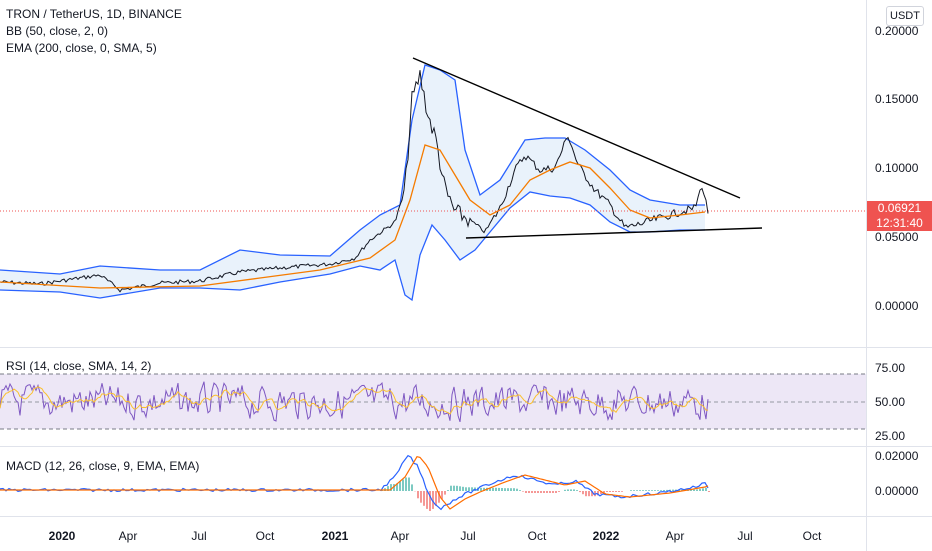 Image resolution: width=932 pixels, height=551 pixels. I want to click on price-tick: 0.00000, so click(896, 306).